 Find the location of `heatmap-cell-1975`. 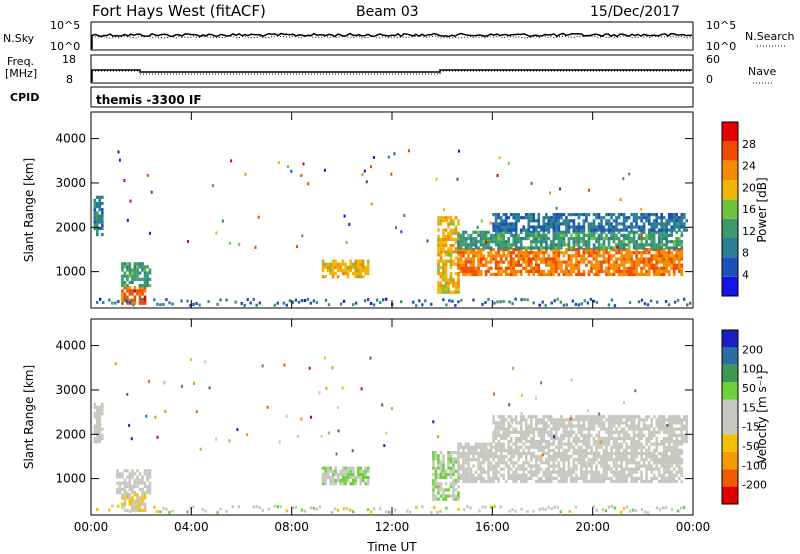

heatmap-cell-1975 is located at coordinates (499, 158).